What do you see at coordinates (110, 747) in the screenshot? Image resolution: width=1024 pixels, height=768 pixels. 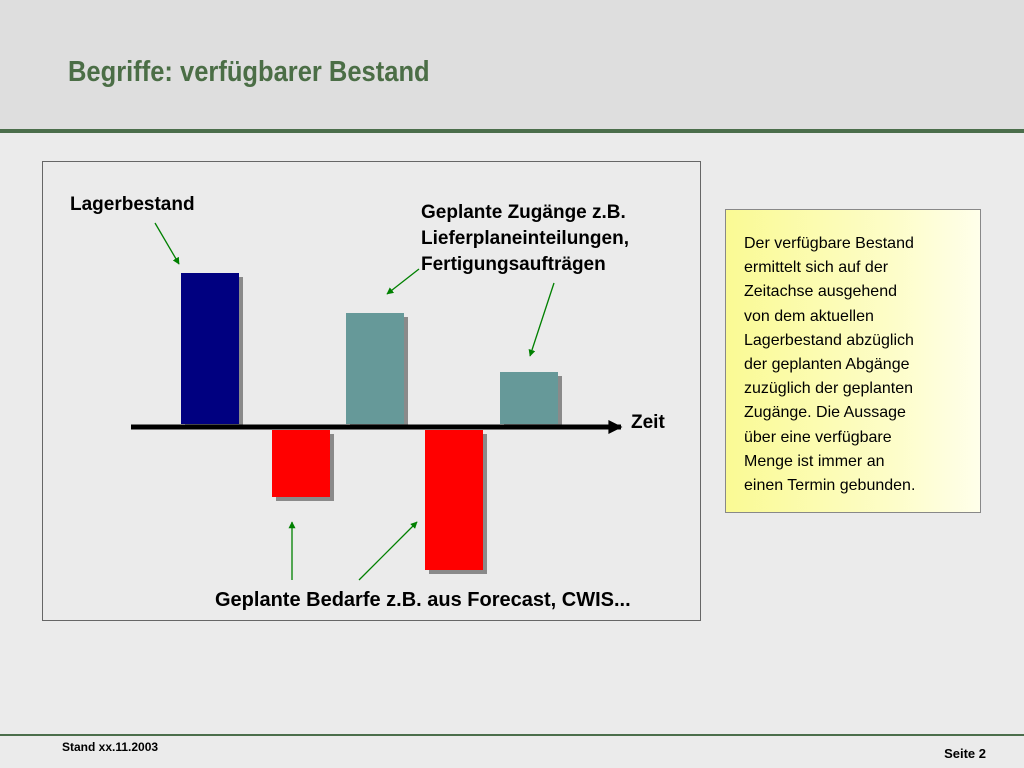 I see `footer-date: Stand xx.11.2003` at bounding box center [110, 747].